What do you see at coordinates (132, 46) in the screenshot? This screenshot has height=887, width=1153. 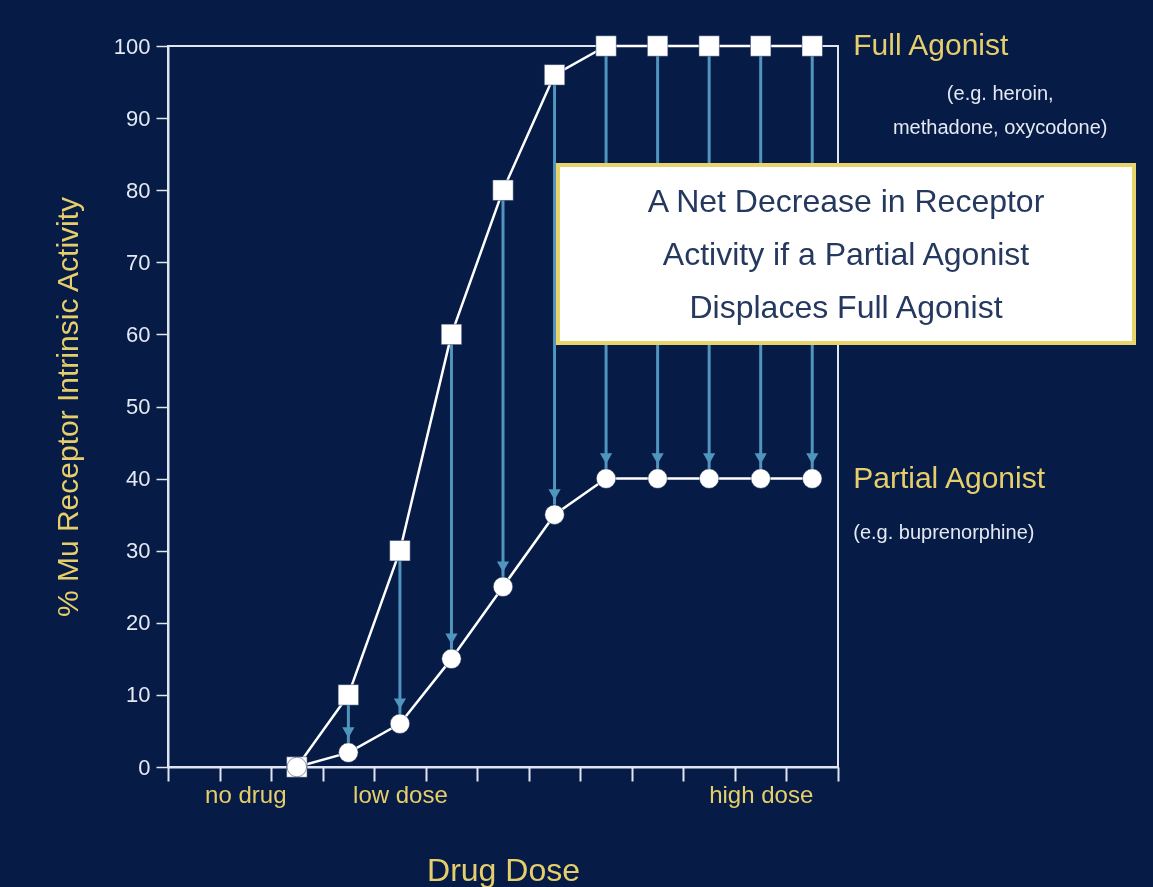 I see `y-tick-label: 100` at bounding box center [132, 46].